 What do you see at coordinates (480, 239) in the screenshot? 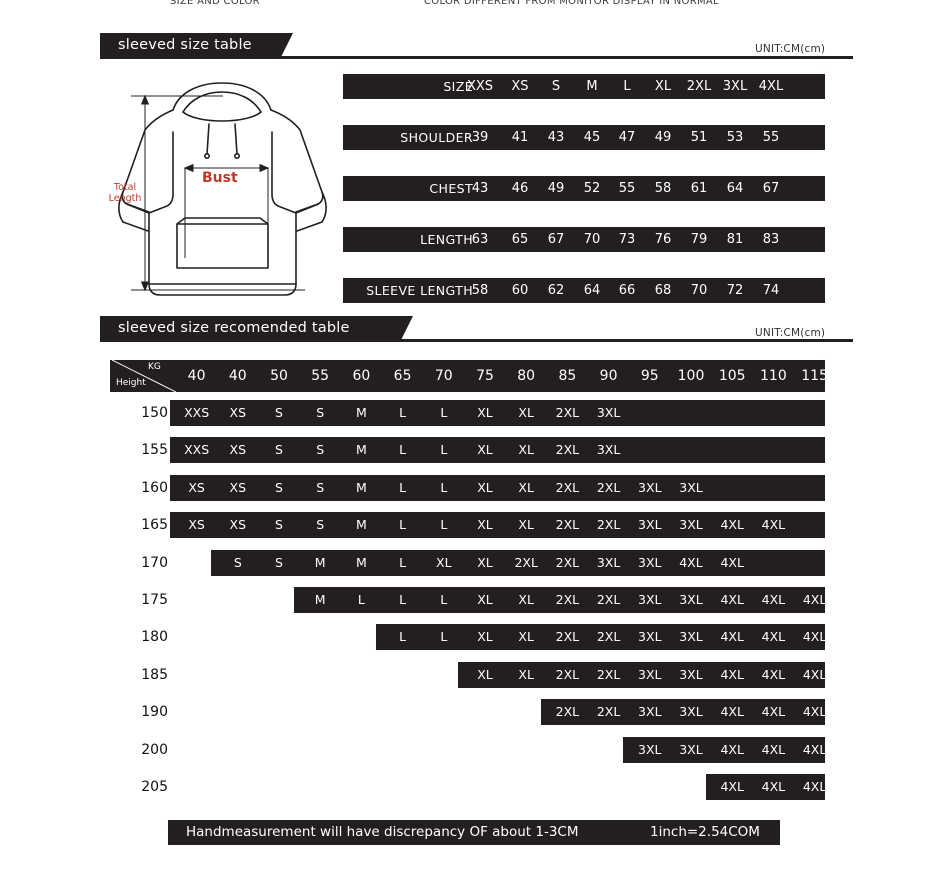
I see `size-table-cell: 63` at bounding box center [480, 239].